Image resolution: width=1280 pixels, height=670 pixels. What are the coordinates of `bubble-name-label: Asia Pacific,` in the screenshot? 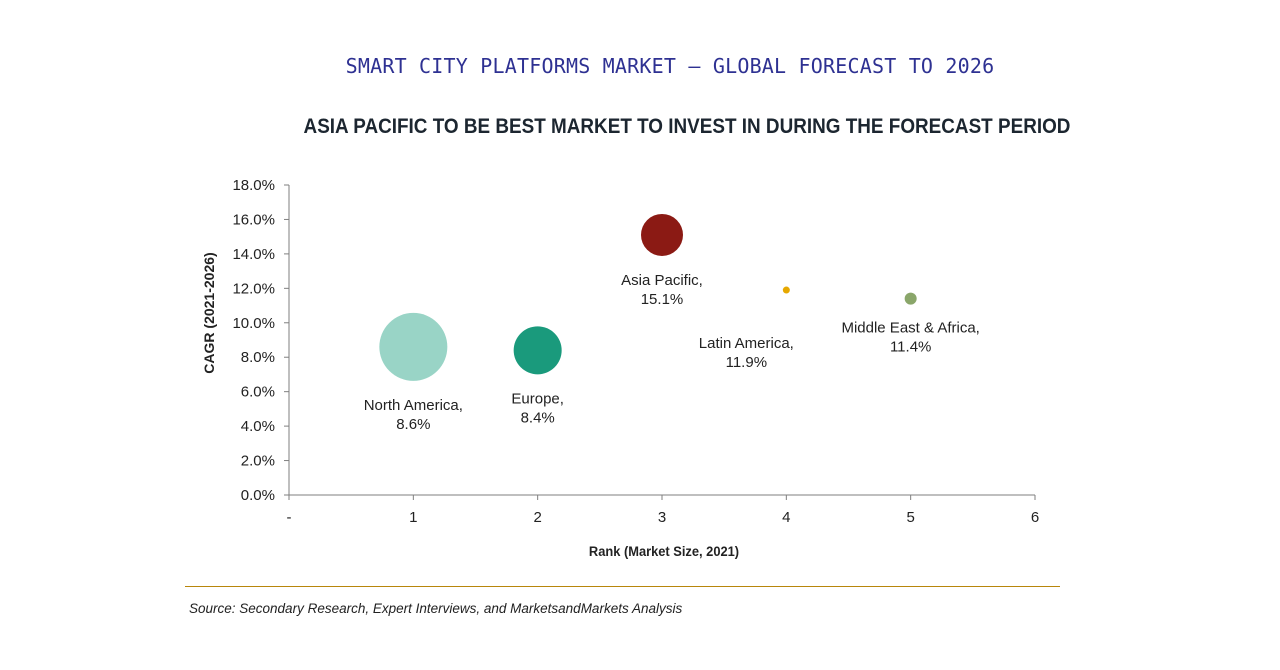 It's located at (662, 280).